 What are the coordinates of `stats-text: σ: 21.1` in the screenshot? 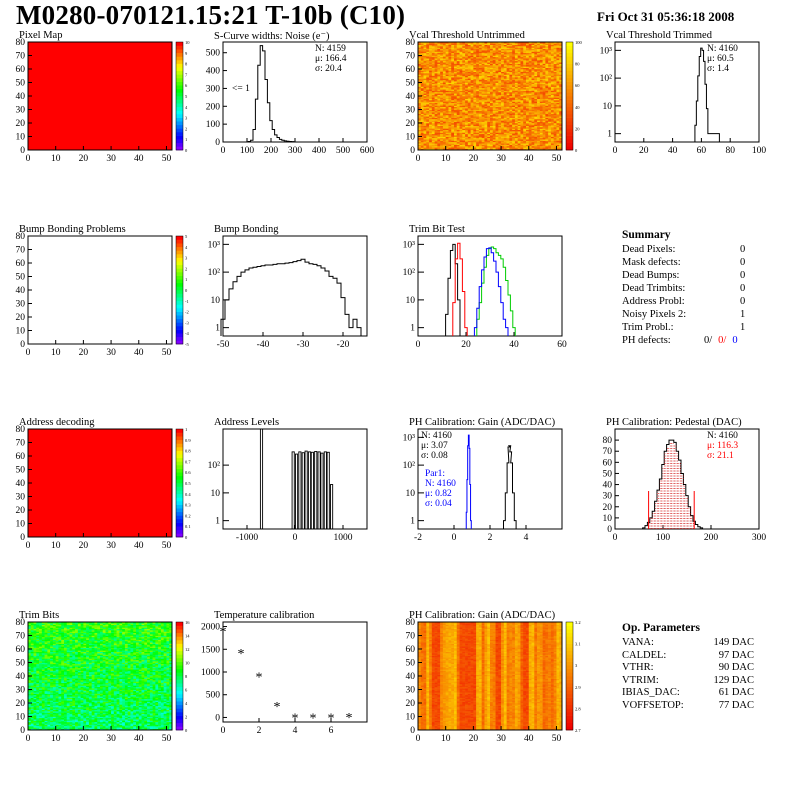 It's located at (720, 456).